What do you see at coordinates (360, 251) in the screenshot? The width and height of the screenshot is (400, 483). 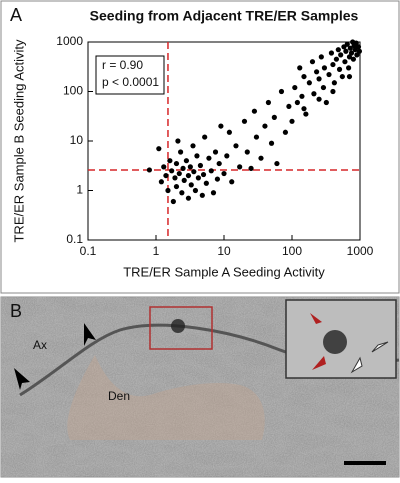 I see `x-tick-label: 1000` at bounding box center [360, 251].